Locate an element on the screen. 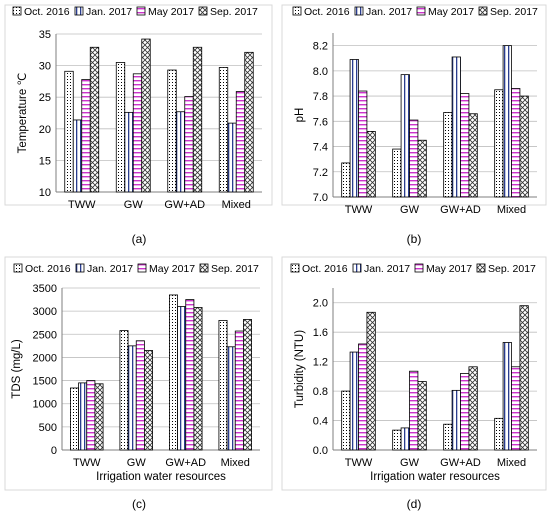  x-tick-label: GW is located at coordinates (134, 205).